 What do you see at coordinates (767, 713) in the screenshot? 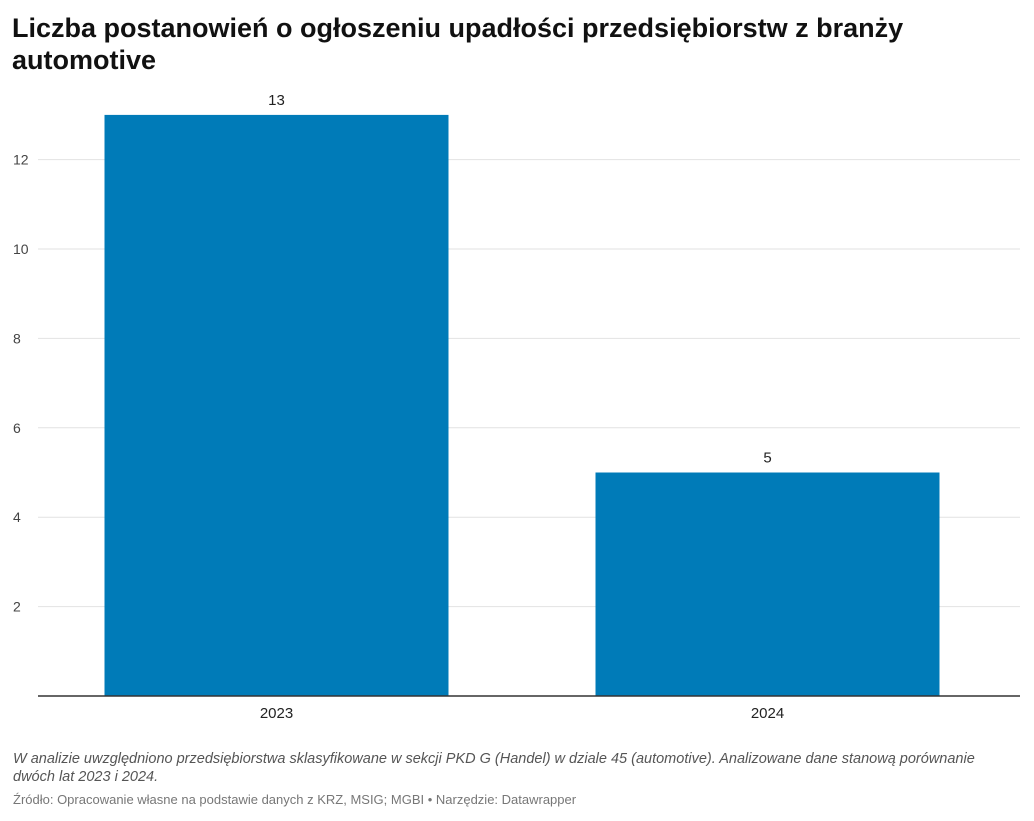
I see `x-tick-label: 2024` at bounding box center [767, 713].